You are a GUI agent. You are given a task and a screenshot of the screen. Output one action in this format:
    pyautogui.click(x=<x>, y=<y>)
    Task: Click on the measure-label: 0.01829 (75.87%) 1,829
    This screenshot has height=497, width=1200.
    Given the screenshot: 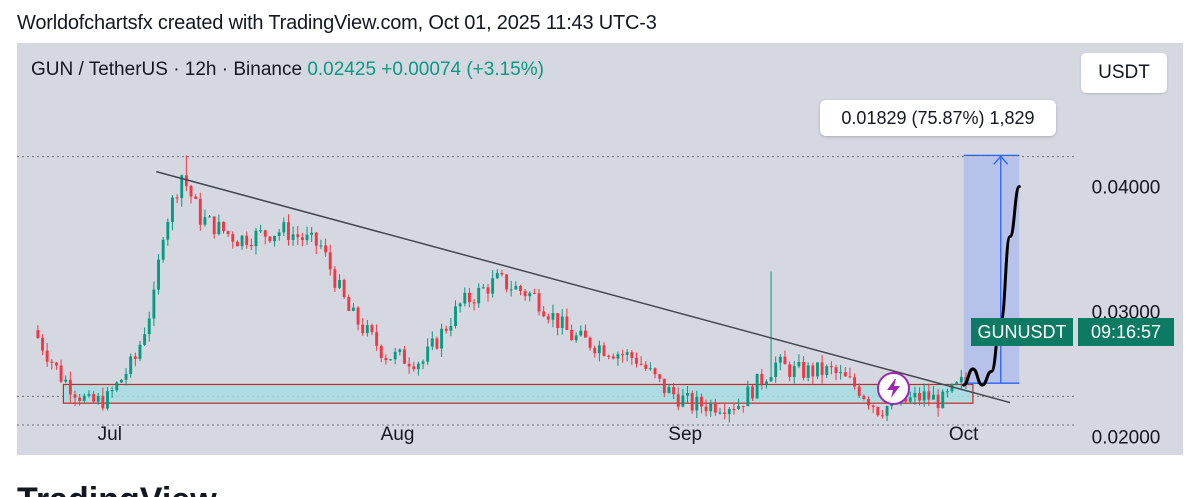 What is the action you would take?
    pyautogui.click(x=938, y=118)
    